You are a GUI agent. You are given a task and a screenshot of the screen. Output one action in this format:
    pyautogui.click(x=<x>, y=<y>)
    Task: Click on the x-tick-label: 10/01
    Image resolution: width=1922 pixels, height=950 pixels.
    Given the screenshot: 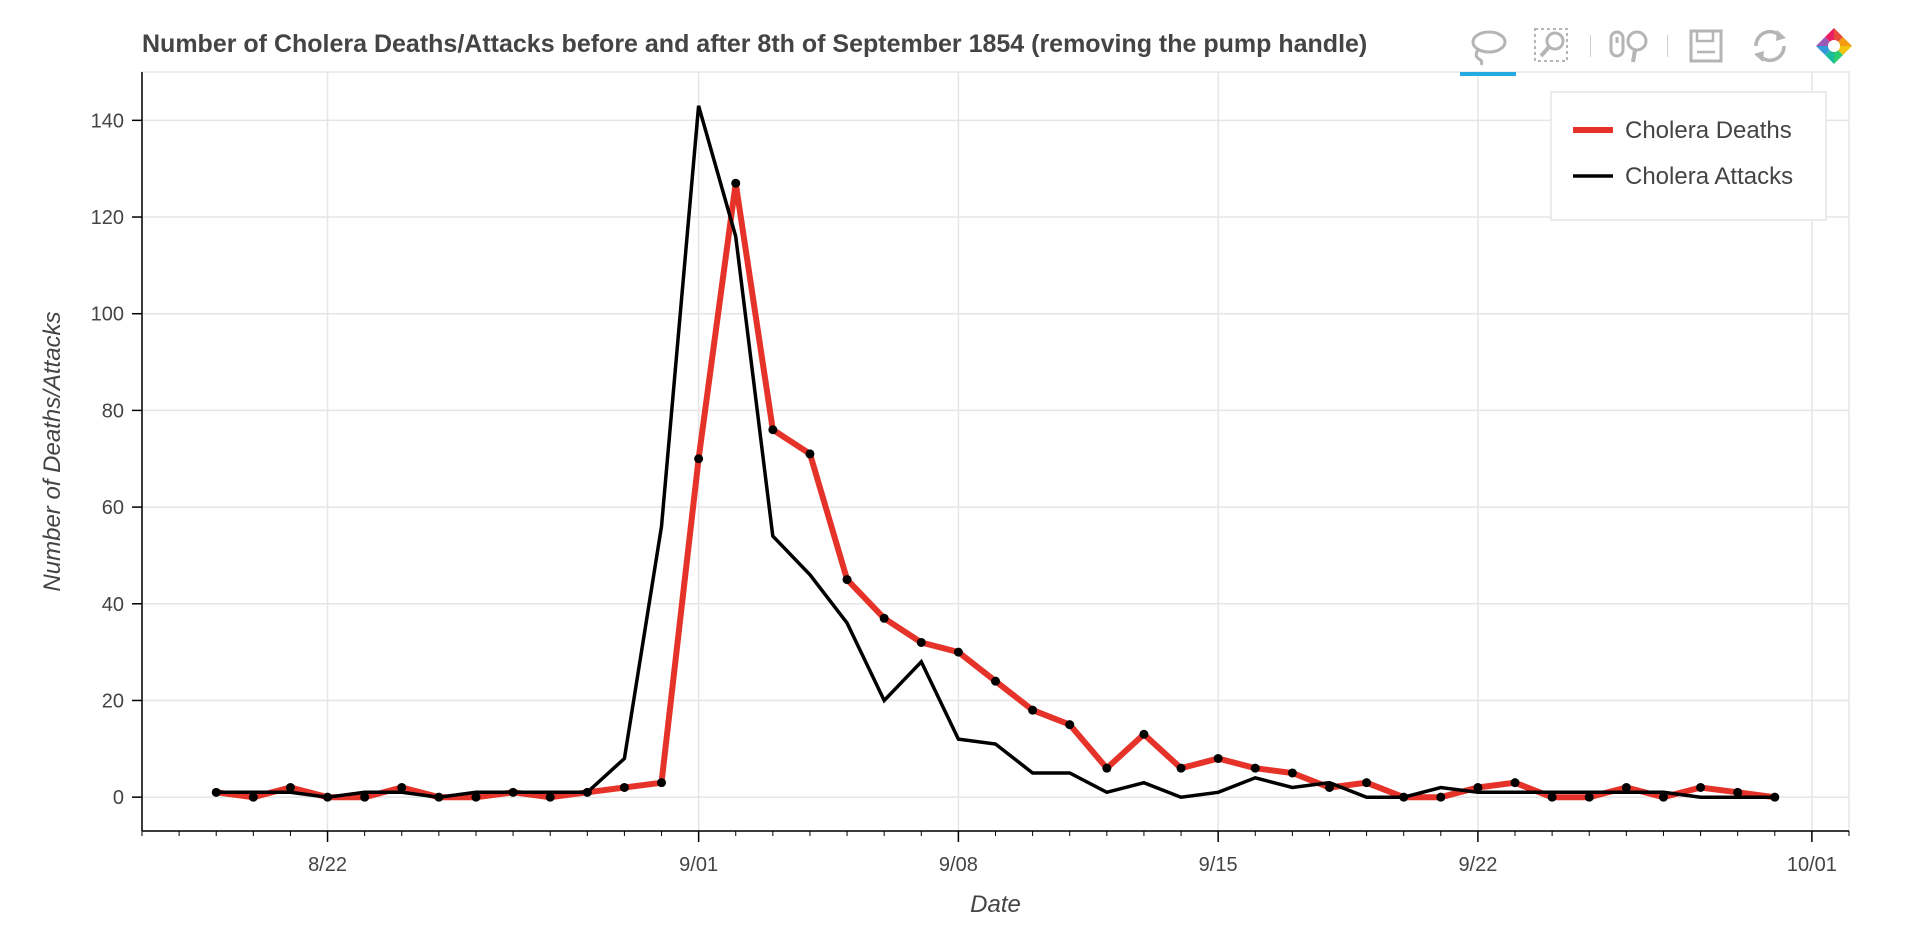 What is the action you would take?
    pyautogui.click(x=1812, y=865)
    